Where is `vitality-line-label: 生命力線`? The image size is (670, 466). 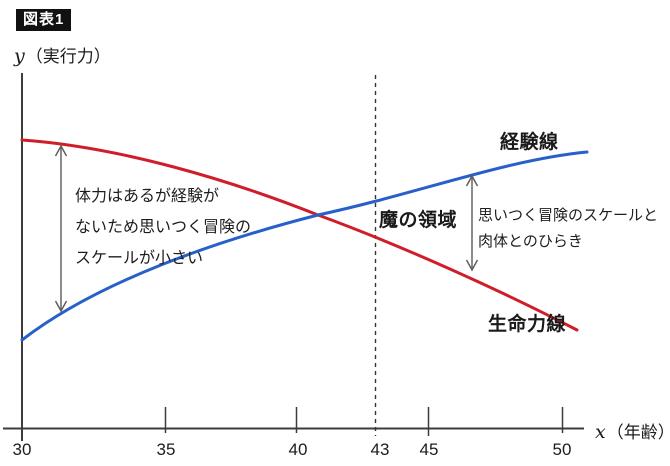
vitality-line-label: 生命力線 is located at coordinates (527, 324).